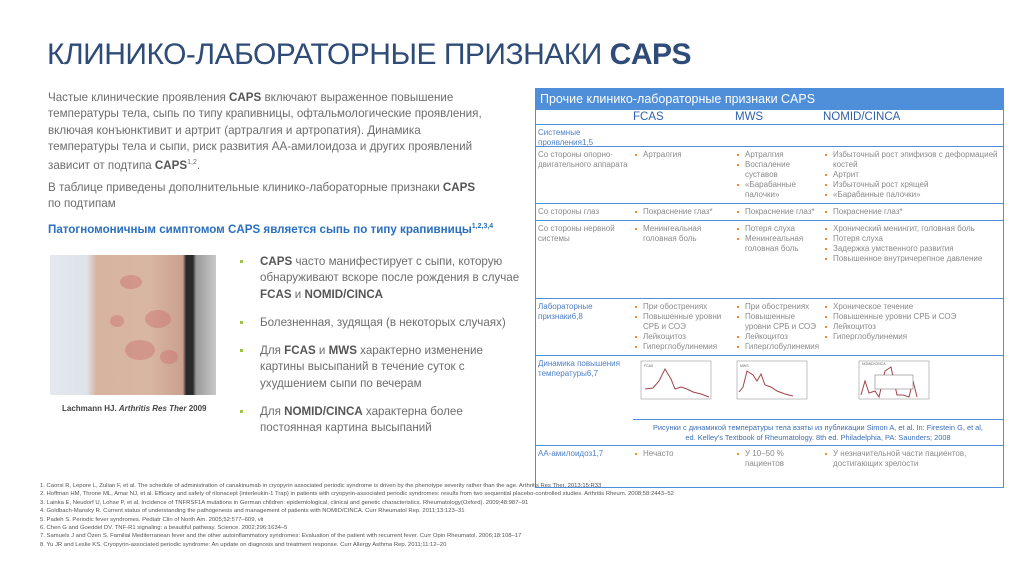 The height and width of the screenshot is (574, 1024). Describe the element at coordinates (684, 259) in the screenshot. I see `cell-fcas: Менингеальная головная боль` at that location.